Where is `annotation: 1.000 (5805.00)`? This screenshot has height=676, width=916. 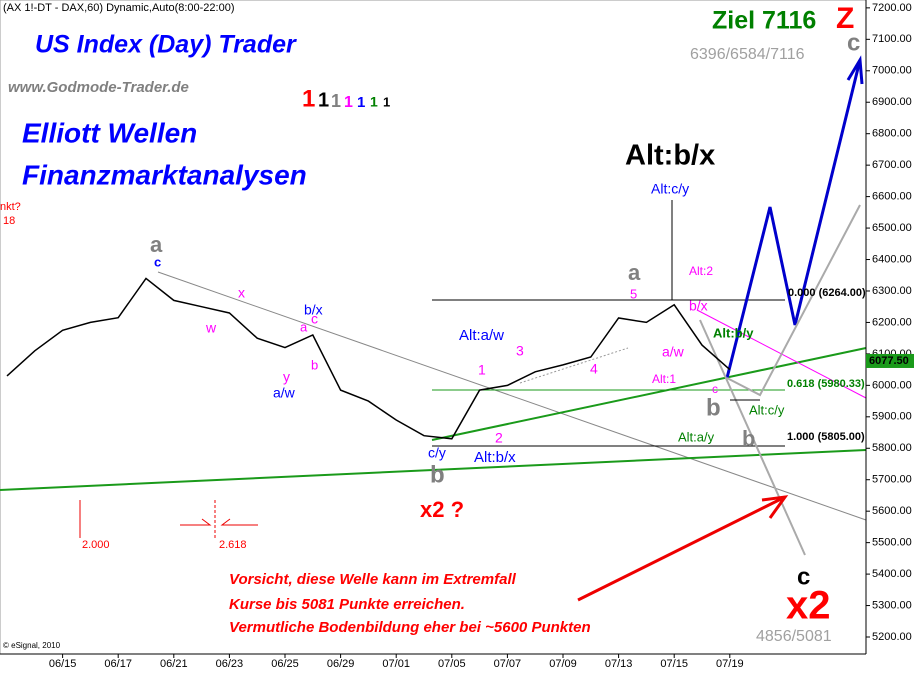
annotation: 1.000 (5805.00) is located at coordinates (826, 437).